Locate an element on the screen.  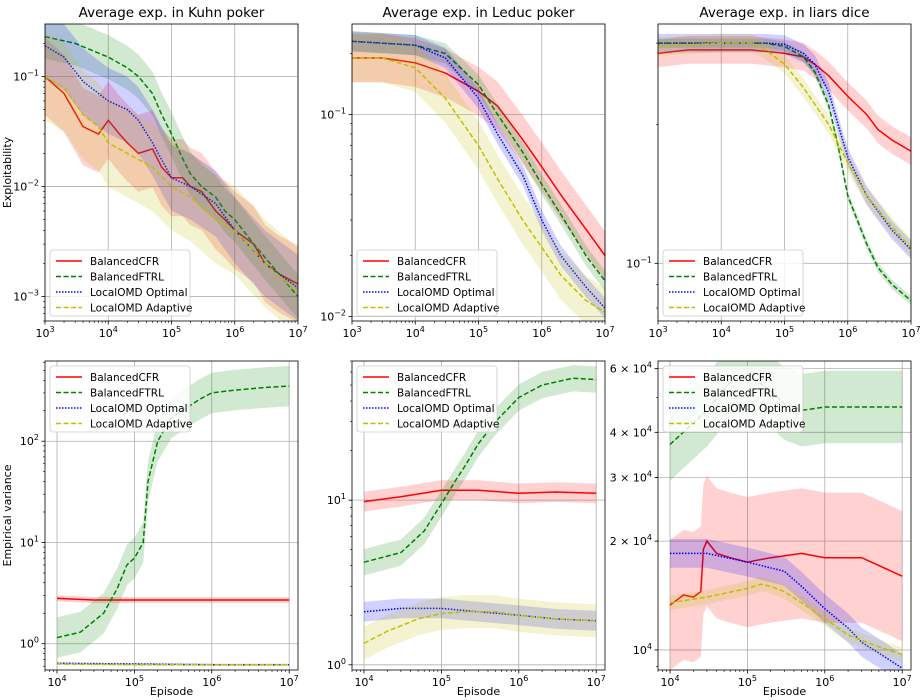
y-tick-label: 10⁻³ is located at coordinates (26, 296).